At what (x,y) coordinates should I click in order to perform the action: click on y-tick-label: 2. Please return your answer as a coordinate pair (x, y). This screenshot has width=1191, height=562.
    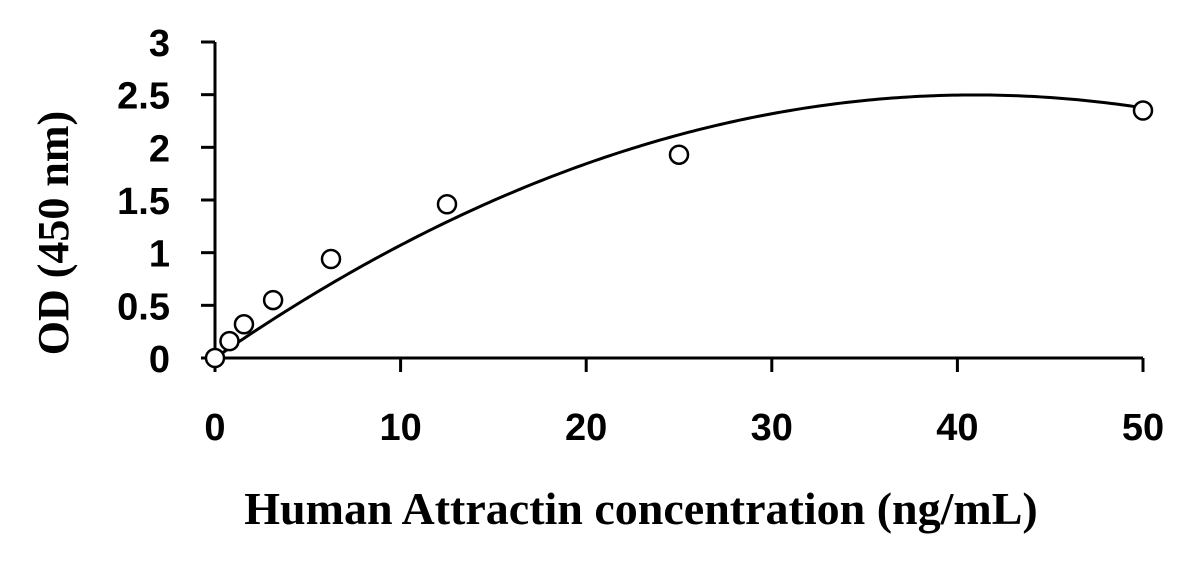
    Looking at the image, I should click on (159, 149).